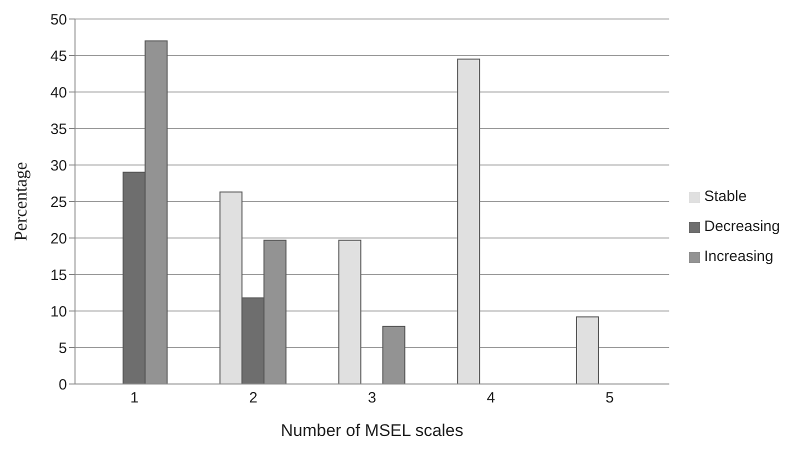 The width and height of the screenshot is (810, 454). What do you see at coordinates (372, 398) in the screenshot?
I see `x-tick-label: 3` at bounding box center [372, 398].